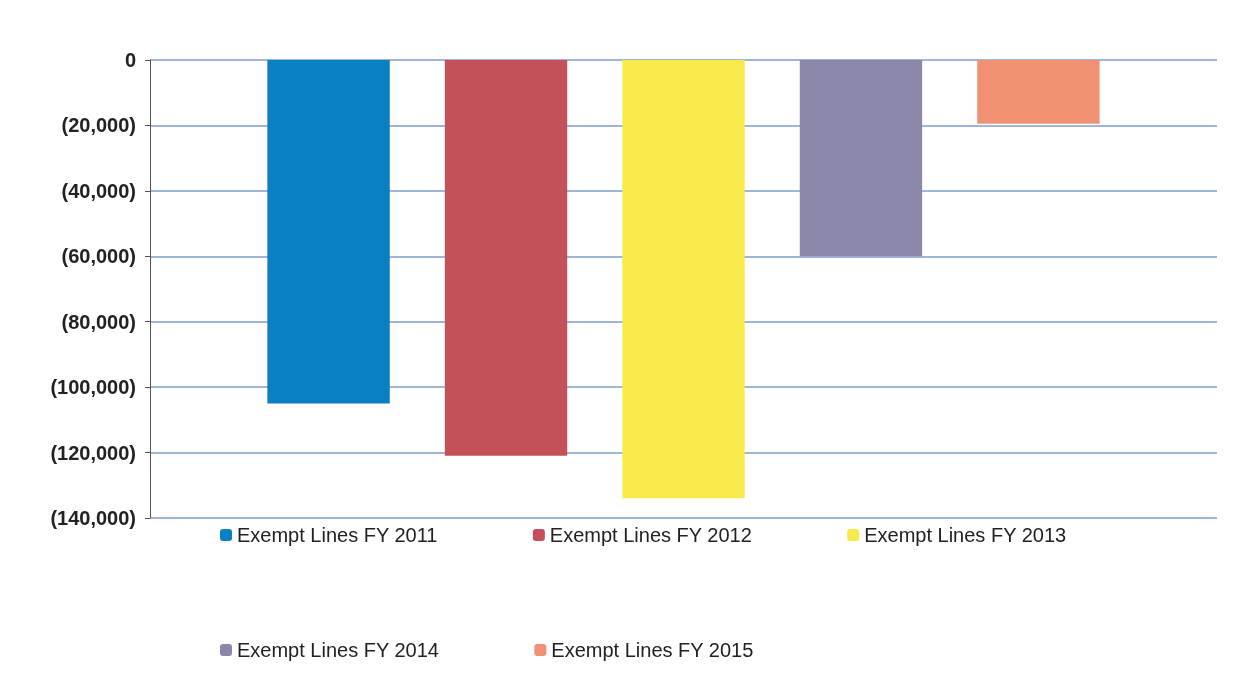 This screenshot has width=1247, height=673. Describe the element at coordinates (650, 535) in the screenshot. I see `legend-label: Exempt Lines FY 2012` at that location.